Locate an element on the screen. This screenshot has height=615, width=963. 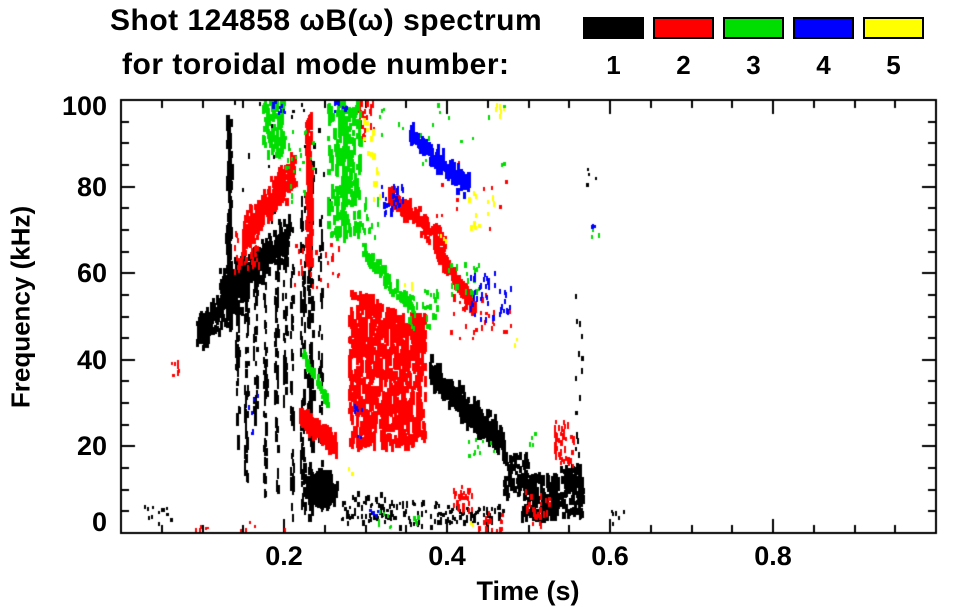
figure-title-line1: Shot 124858 ωB(ω) spectrum is located at coordinates (326, 20).